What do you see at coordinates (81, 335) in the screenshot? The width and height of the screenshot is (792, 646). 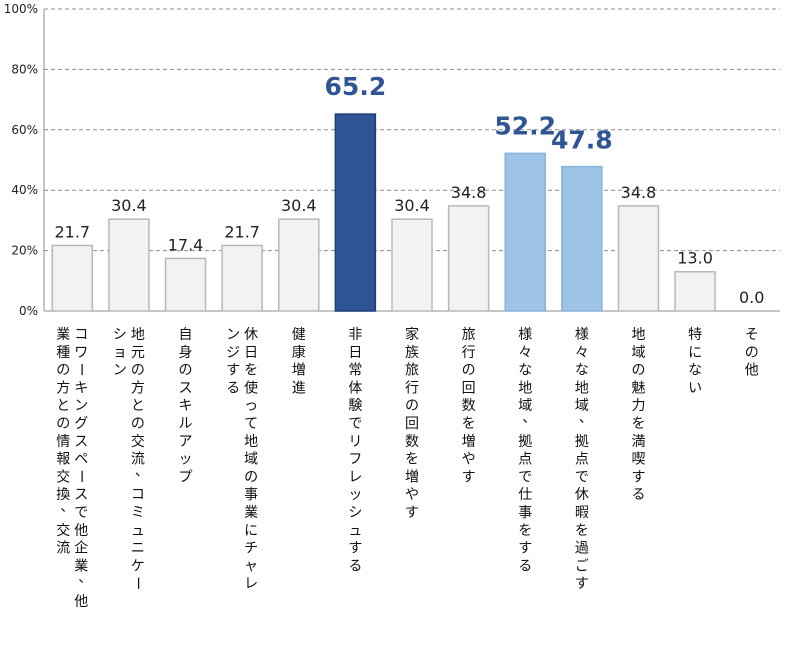 I see `category-char: コ` at bounding box center [81, 335].